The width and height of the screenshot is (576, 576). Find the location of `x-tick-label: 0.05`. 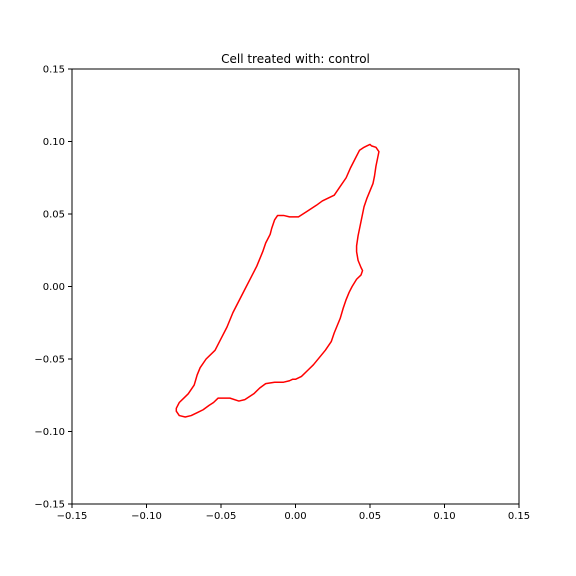

x-tick-label: 0.05 is located at coordinates (370, 516).